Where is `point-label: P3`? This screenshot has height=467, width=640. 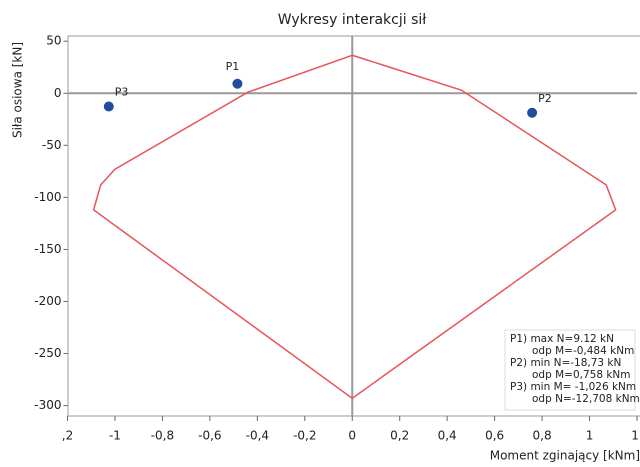 point-label: P3 is located at coordinates (122, 91).